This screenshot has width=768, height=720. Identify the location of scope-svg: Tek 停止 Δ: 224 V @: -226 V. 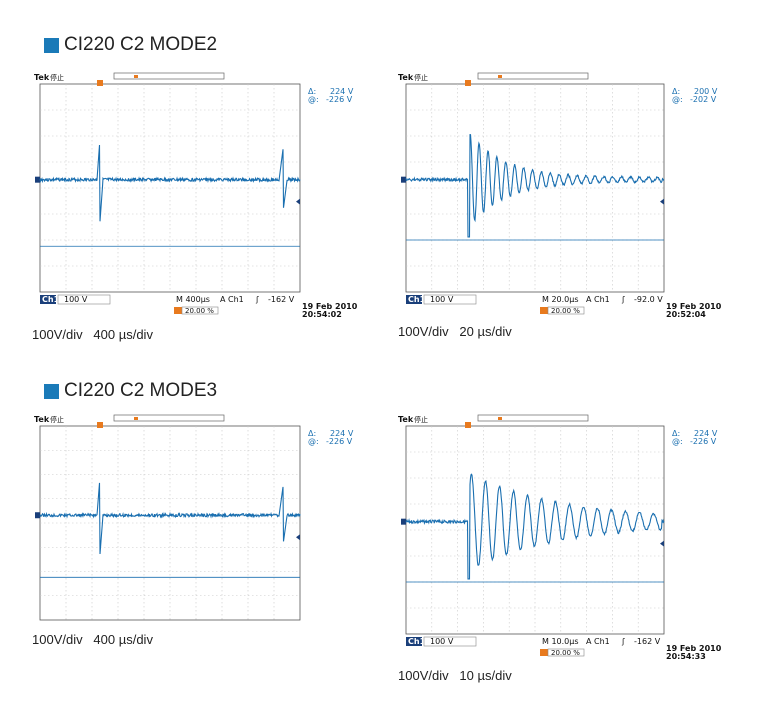
(194, 517).